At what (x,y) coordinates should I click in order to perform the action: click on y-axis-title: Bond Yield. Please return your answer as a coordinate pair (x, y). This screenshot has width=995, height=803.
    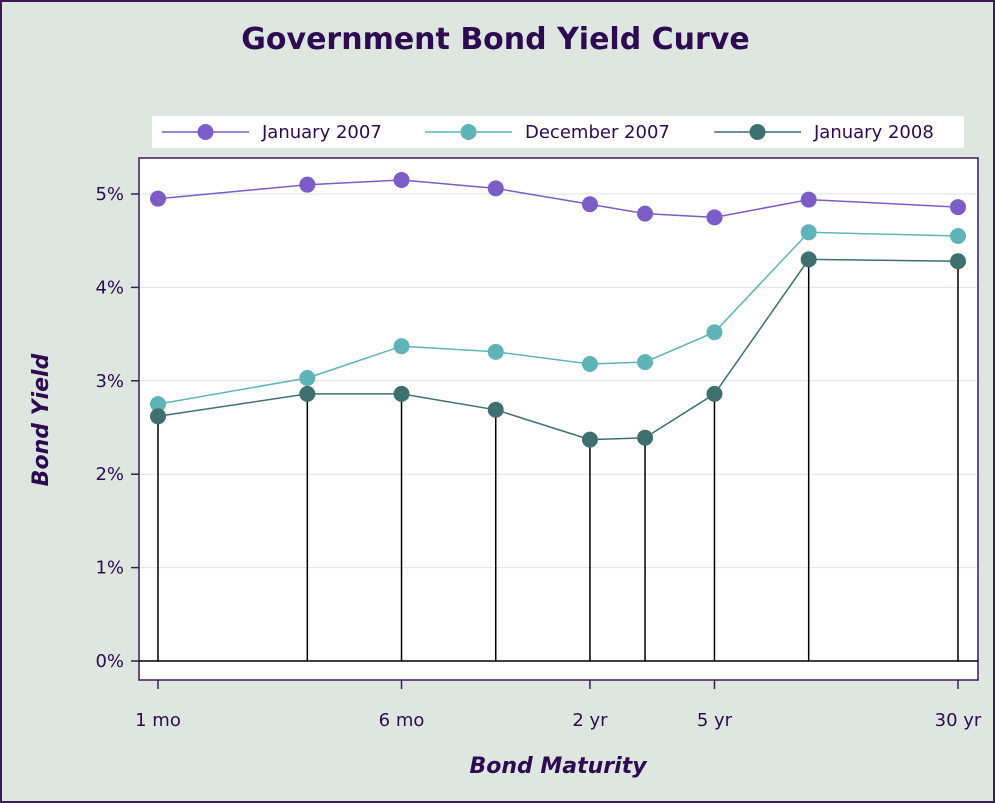
    Looking at the image, I should click on (41, 419).